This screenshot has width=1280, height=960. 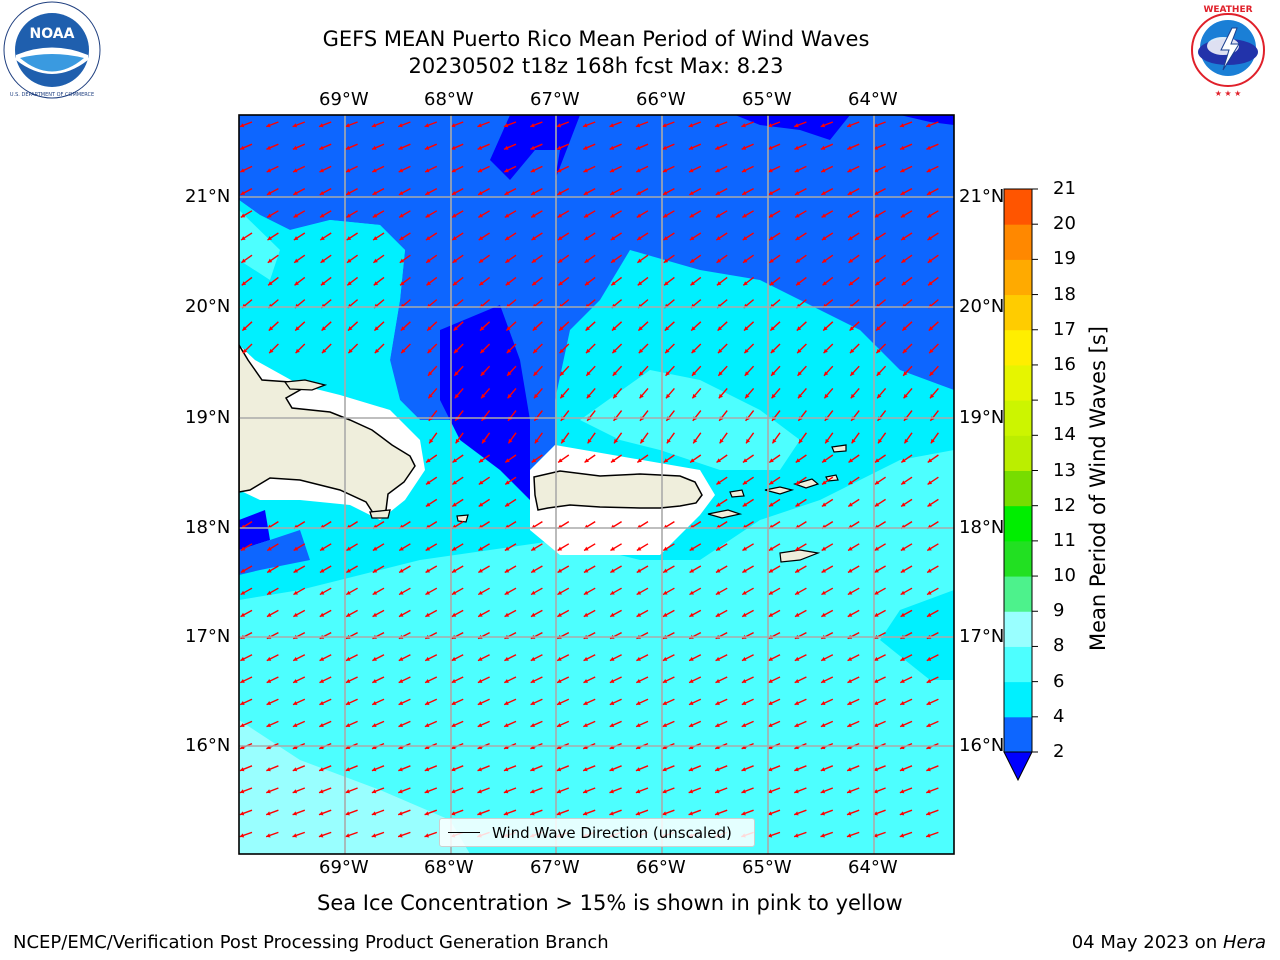 What do you see at coordinates (1064, 505) in the screenshot?
I see `colorbar-tick-label: 12` at bounding box center [1064, 505].